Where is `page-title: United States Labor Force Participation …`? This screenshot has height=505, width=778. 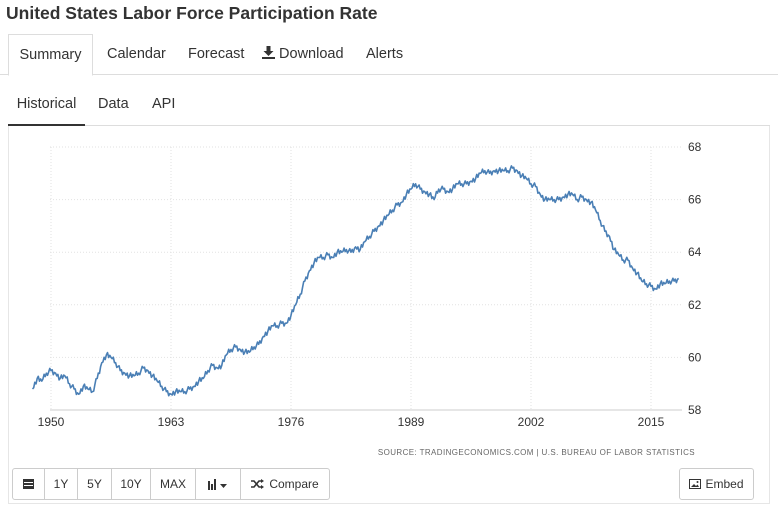 page-title: United States Labor Force Participation … is located at coordinates (192, 13).